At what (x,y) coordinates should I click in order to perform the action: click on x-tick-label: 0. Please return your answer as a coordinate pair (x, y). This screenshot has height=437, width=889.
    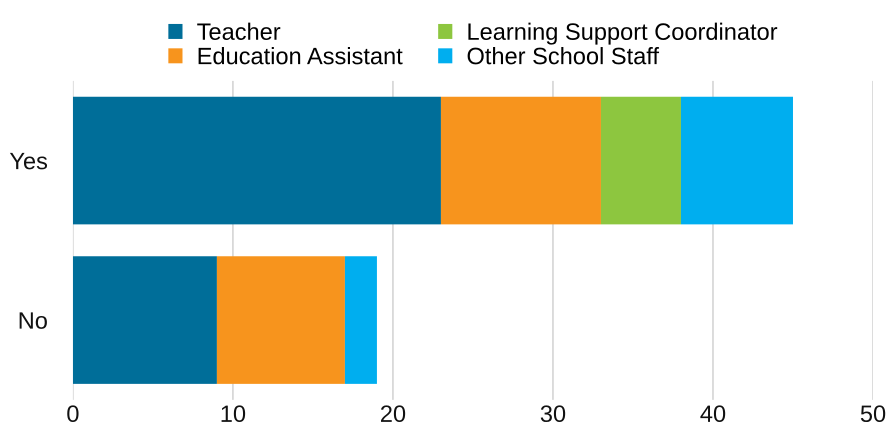
    Looking at the image, I should click on (73, 413).